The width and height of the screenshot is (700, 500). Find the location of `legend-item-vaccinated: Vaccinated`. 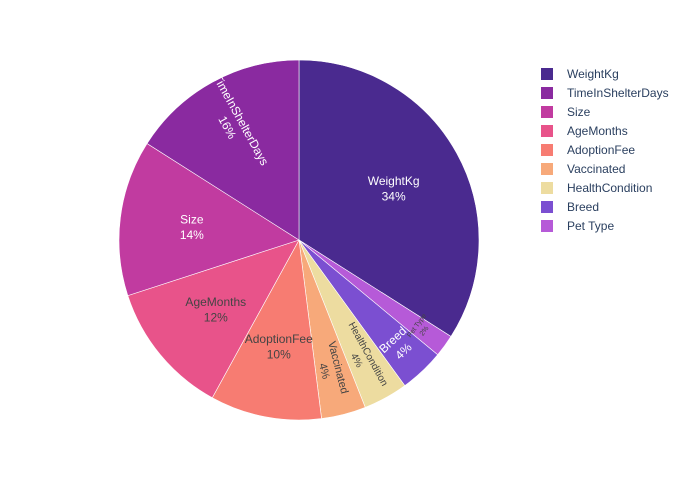

legend-item-vaccinated: Vaccinated is located at coordinates (583, 169).